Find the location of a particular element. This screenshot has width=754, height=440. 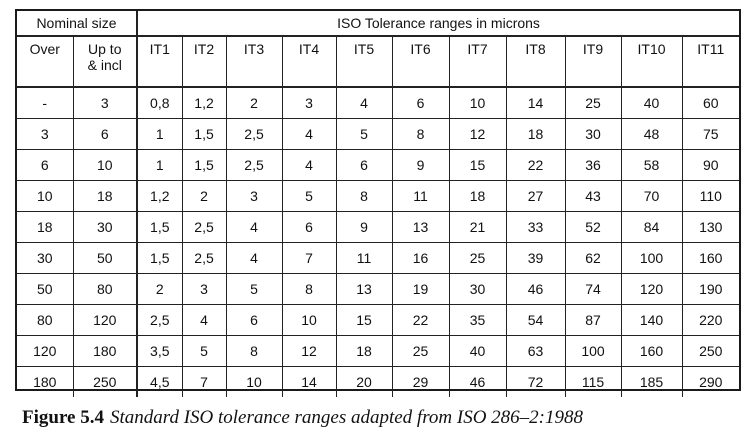

table-cell: 27 is located at coordinates (535, 196).